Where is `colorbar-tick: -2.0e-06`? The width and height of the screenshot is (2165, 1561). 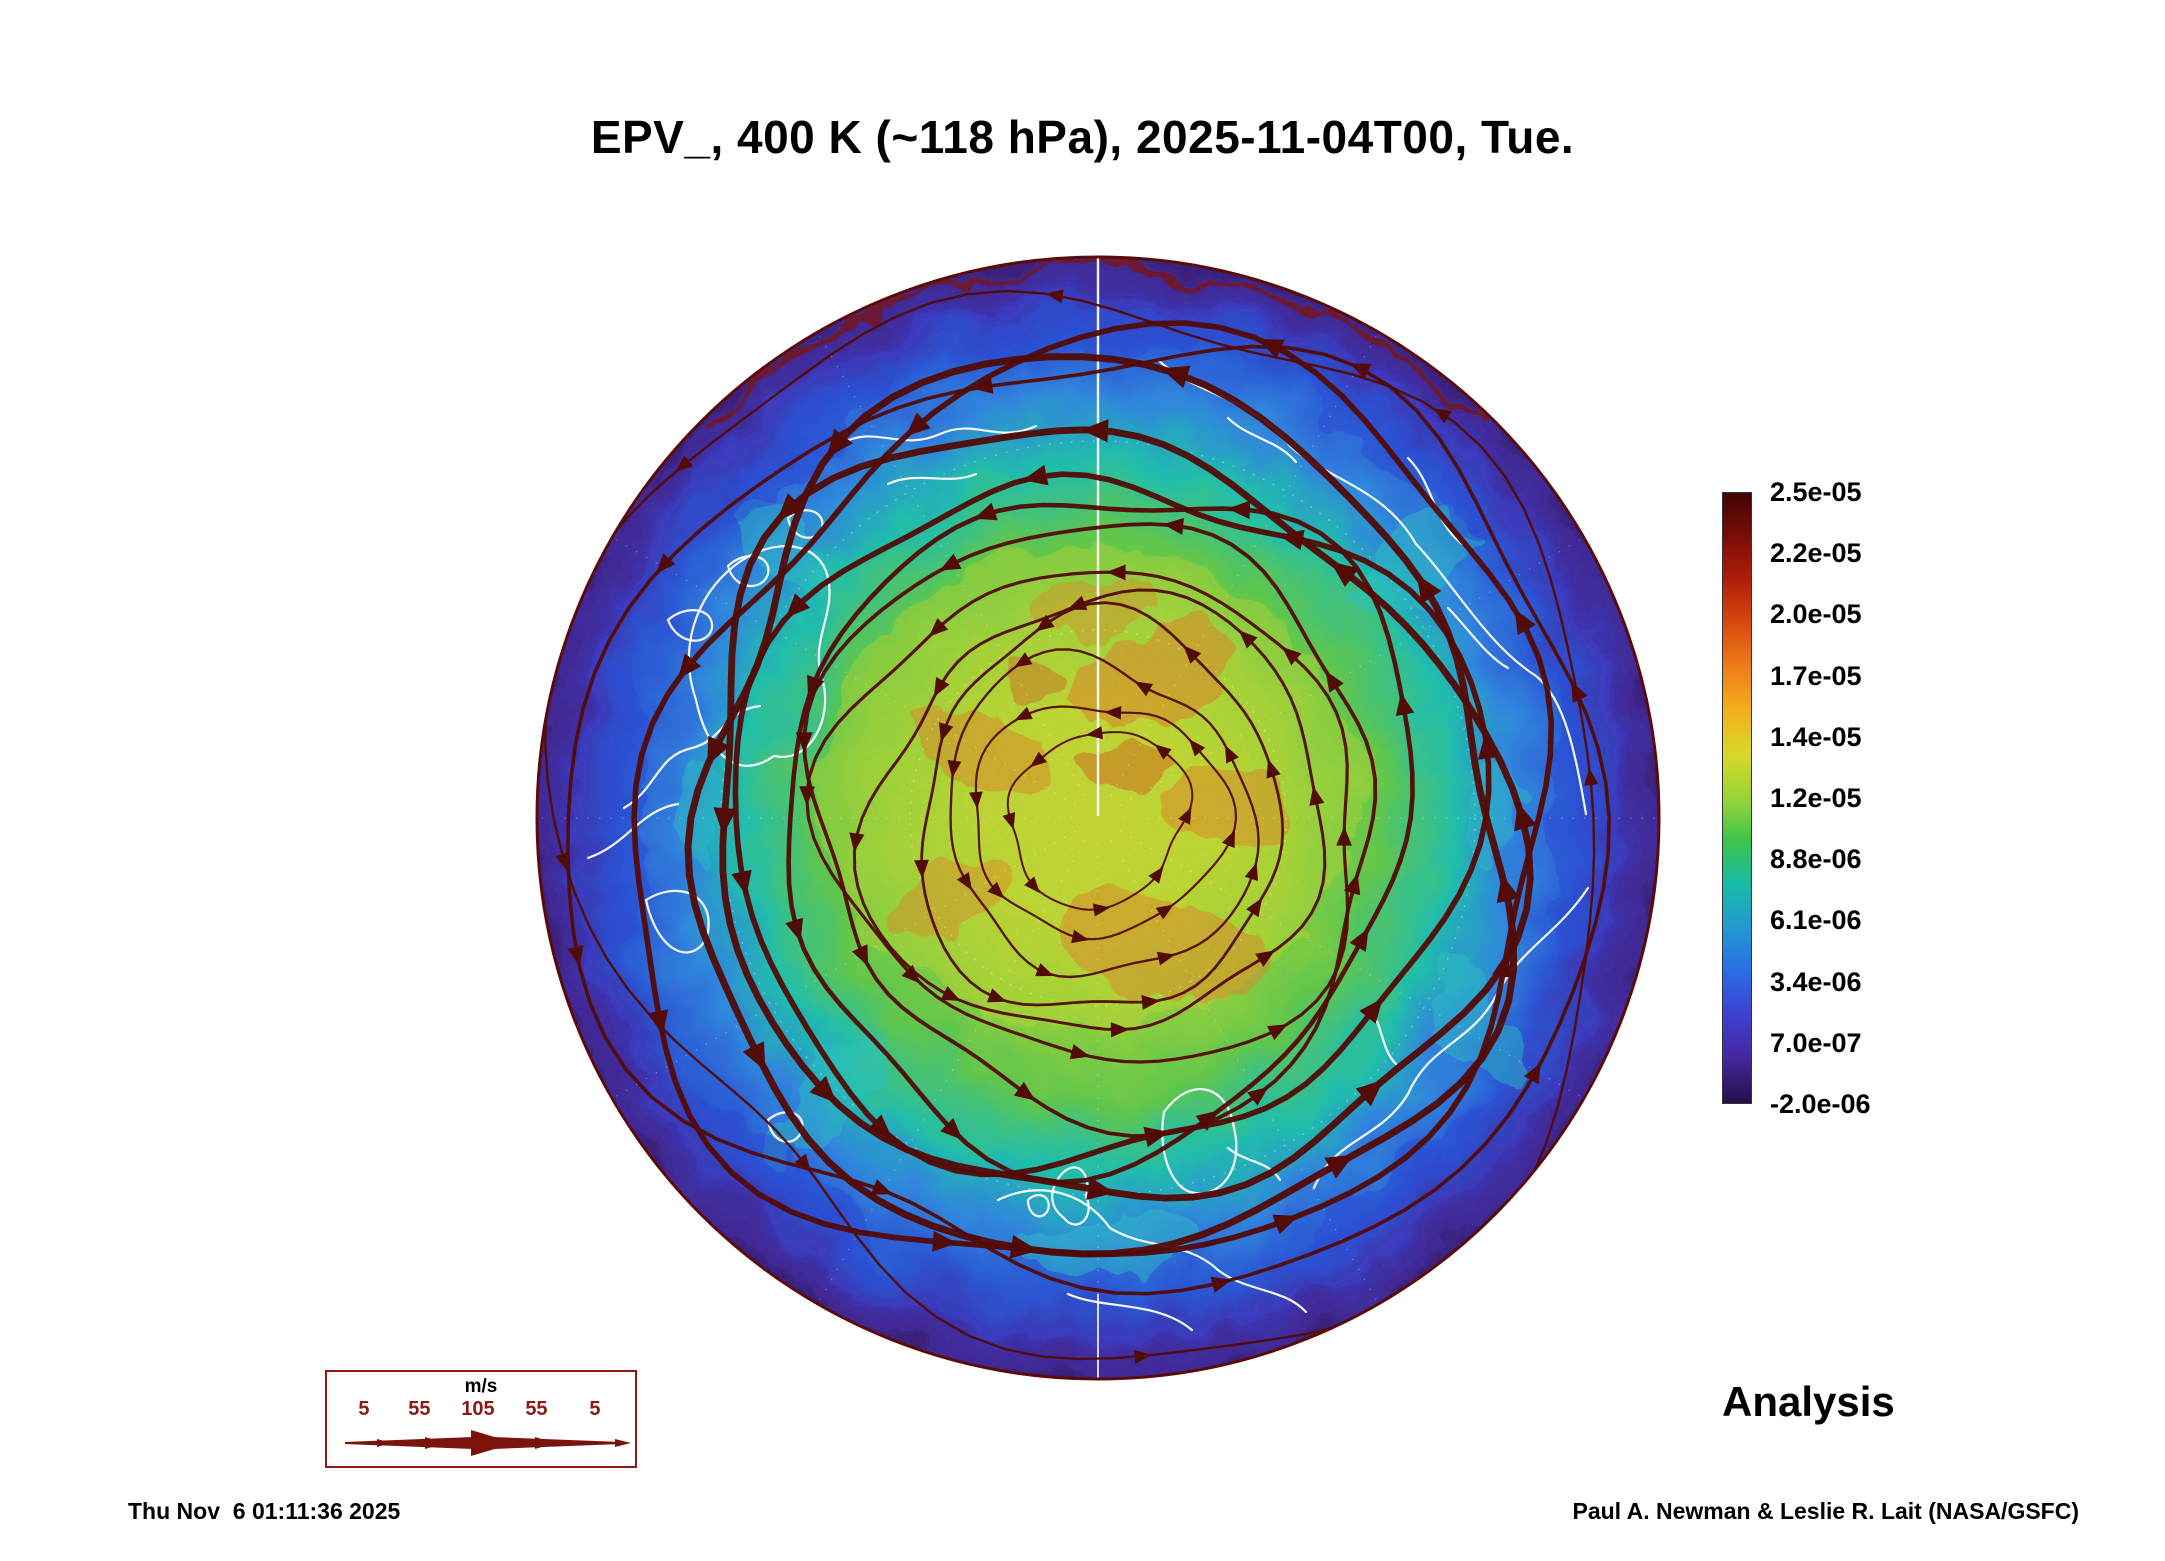 colorbar-tick: -2.0e-06 is located at coordinates (1820, 1103).